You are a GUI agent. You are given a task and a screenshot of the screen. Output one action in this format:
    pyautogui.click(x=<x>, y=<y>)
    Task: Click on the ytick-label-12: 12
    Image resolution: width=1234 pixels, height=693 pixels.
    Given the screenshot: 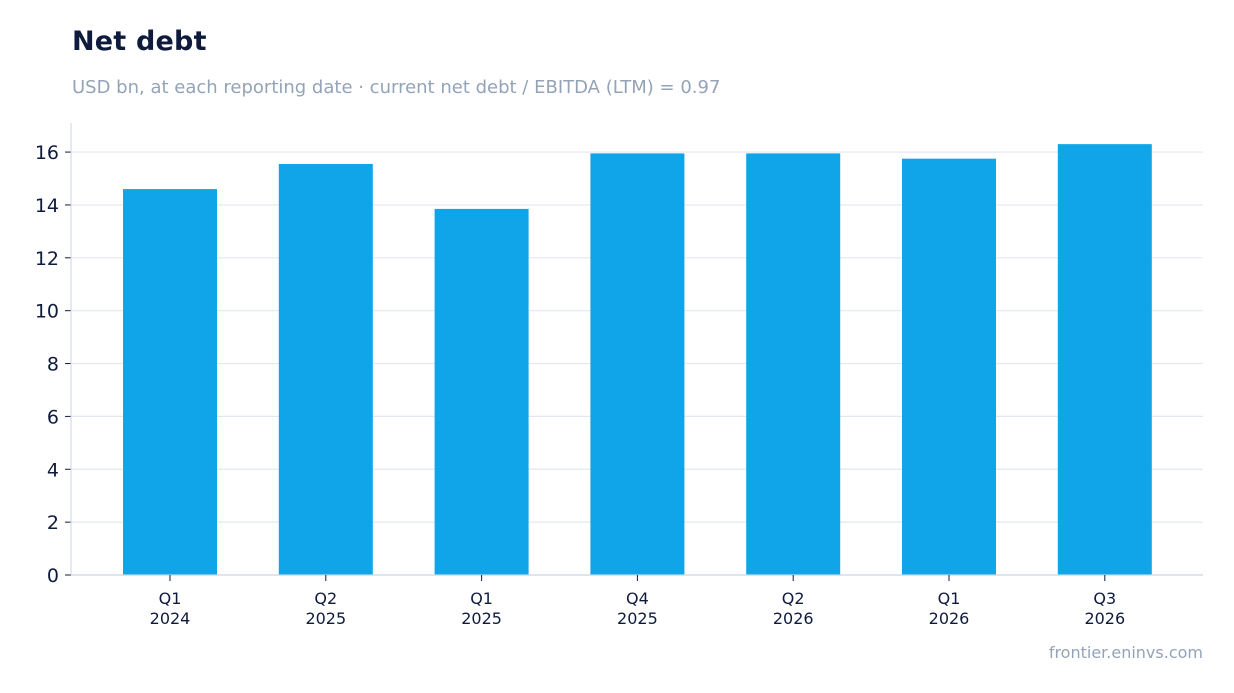 What is the action you would take?
    pyautogui.click(x=47, y=259)
    